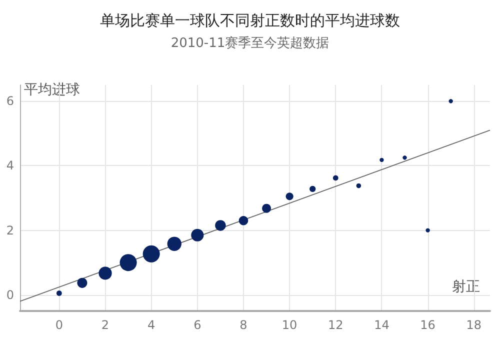 The image size is (500, 339). What do you see at coordinates (336, 325) in the screenshot?
I see `x-tick-label: 12` at bounding box center [336, 325].